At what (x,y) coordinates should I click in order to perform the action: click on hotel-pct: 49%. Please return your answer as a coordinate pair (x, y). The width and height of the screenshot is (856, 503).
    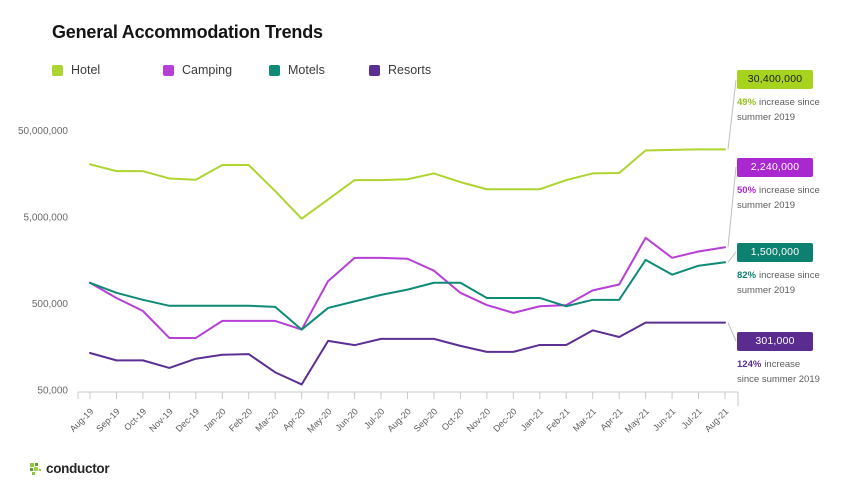
    Looking at the image, I should click on (747, 102).